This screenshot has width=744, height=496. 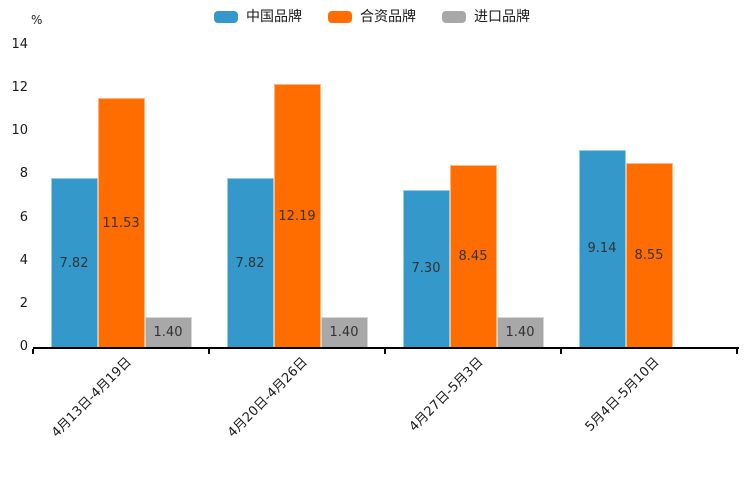 I want to click on y-tick-label: 12, so click(x=19, y=88).